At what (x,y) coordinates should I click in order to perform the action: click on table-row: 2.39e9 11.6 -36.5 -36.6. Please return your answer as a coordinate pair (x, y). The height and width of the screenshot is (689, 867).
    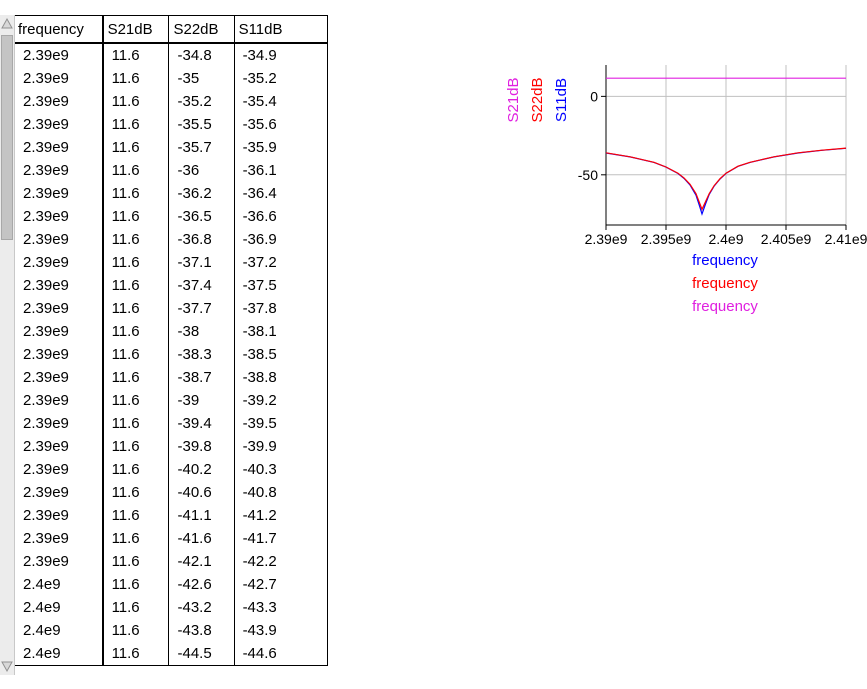
    Looking at the image, I should click on (172, 216).